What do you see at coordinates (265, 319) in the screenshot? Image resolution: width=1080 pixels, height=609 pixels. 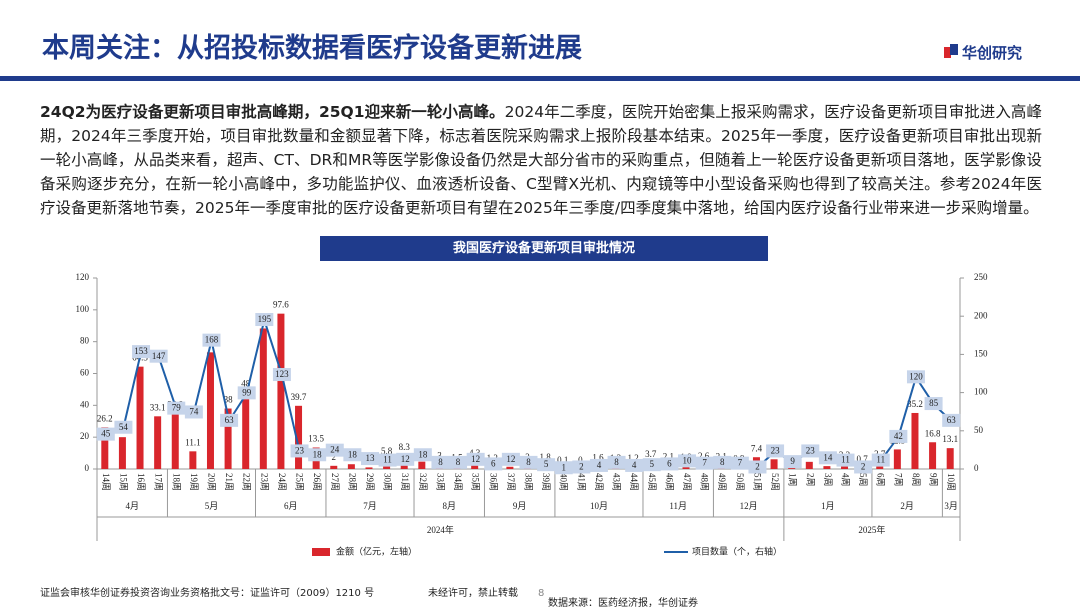 I see `line-value-label: 195` at bounding box center [265, 319].